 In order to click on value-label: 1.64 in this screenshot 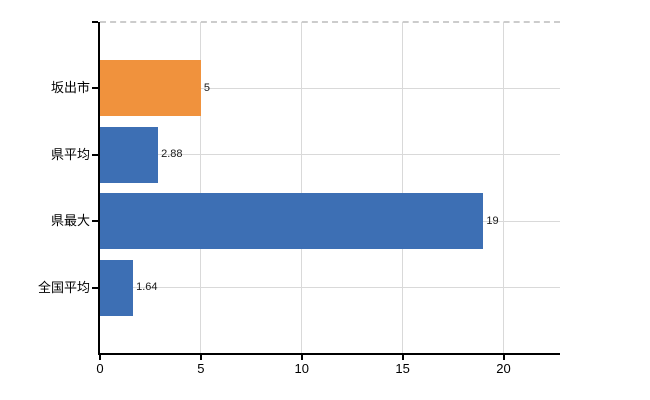, I will do `click(147, 287)`.